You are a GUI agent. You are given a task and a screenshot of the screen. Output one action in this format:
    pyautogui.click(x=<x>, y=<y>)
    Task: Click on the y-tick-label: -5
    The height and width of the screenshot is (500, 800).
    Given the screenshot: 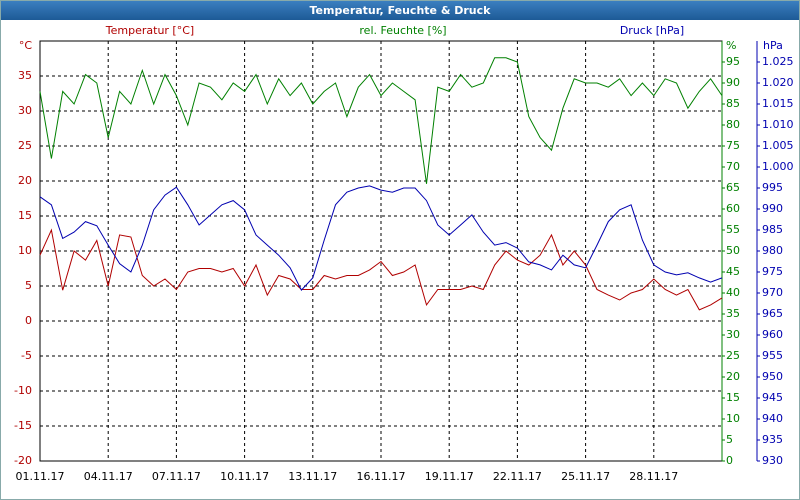 What is the action you would take?
    pyautogui.click(x=26, y=355)
    